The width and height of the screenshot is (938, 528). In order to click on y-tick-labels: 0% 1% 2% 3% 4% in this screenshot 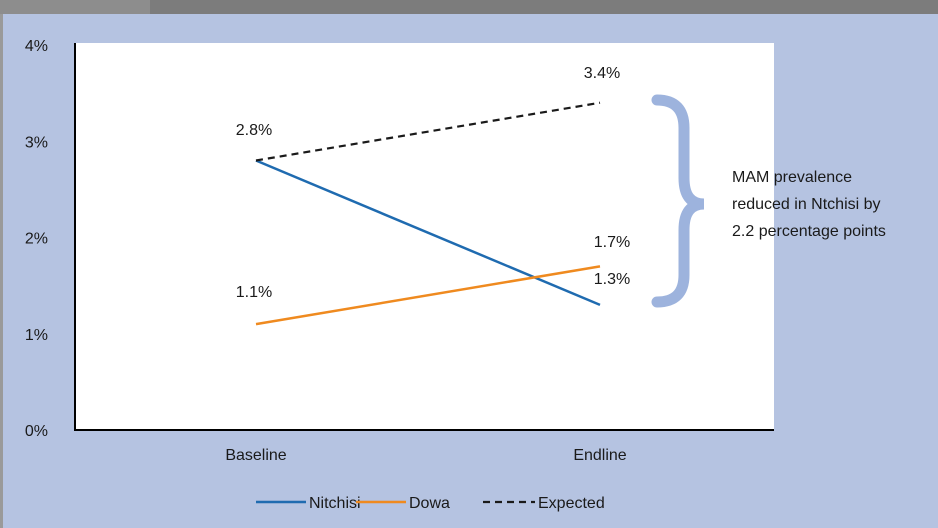, I will do `click(36, 239)`.